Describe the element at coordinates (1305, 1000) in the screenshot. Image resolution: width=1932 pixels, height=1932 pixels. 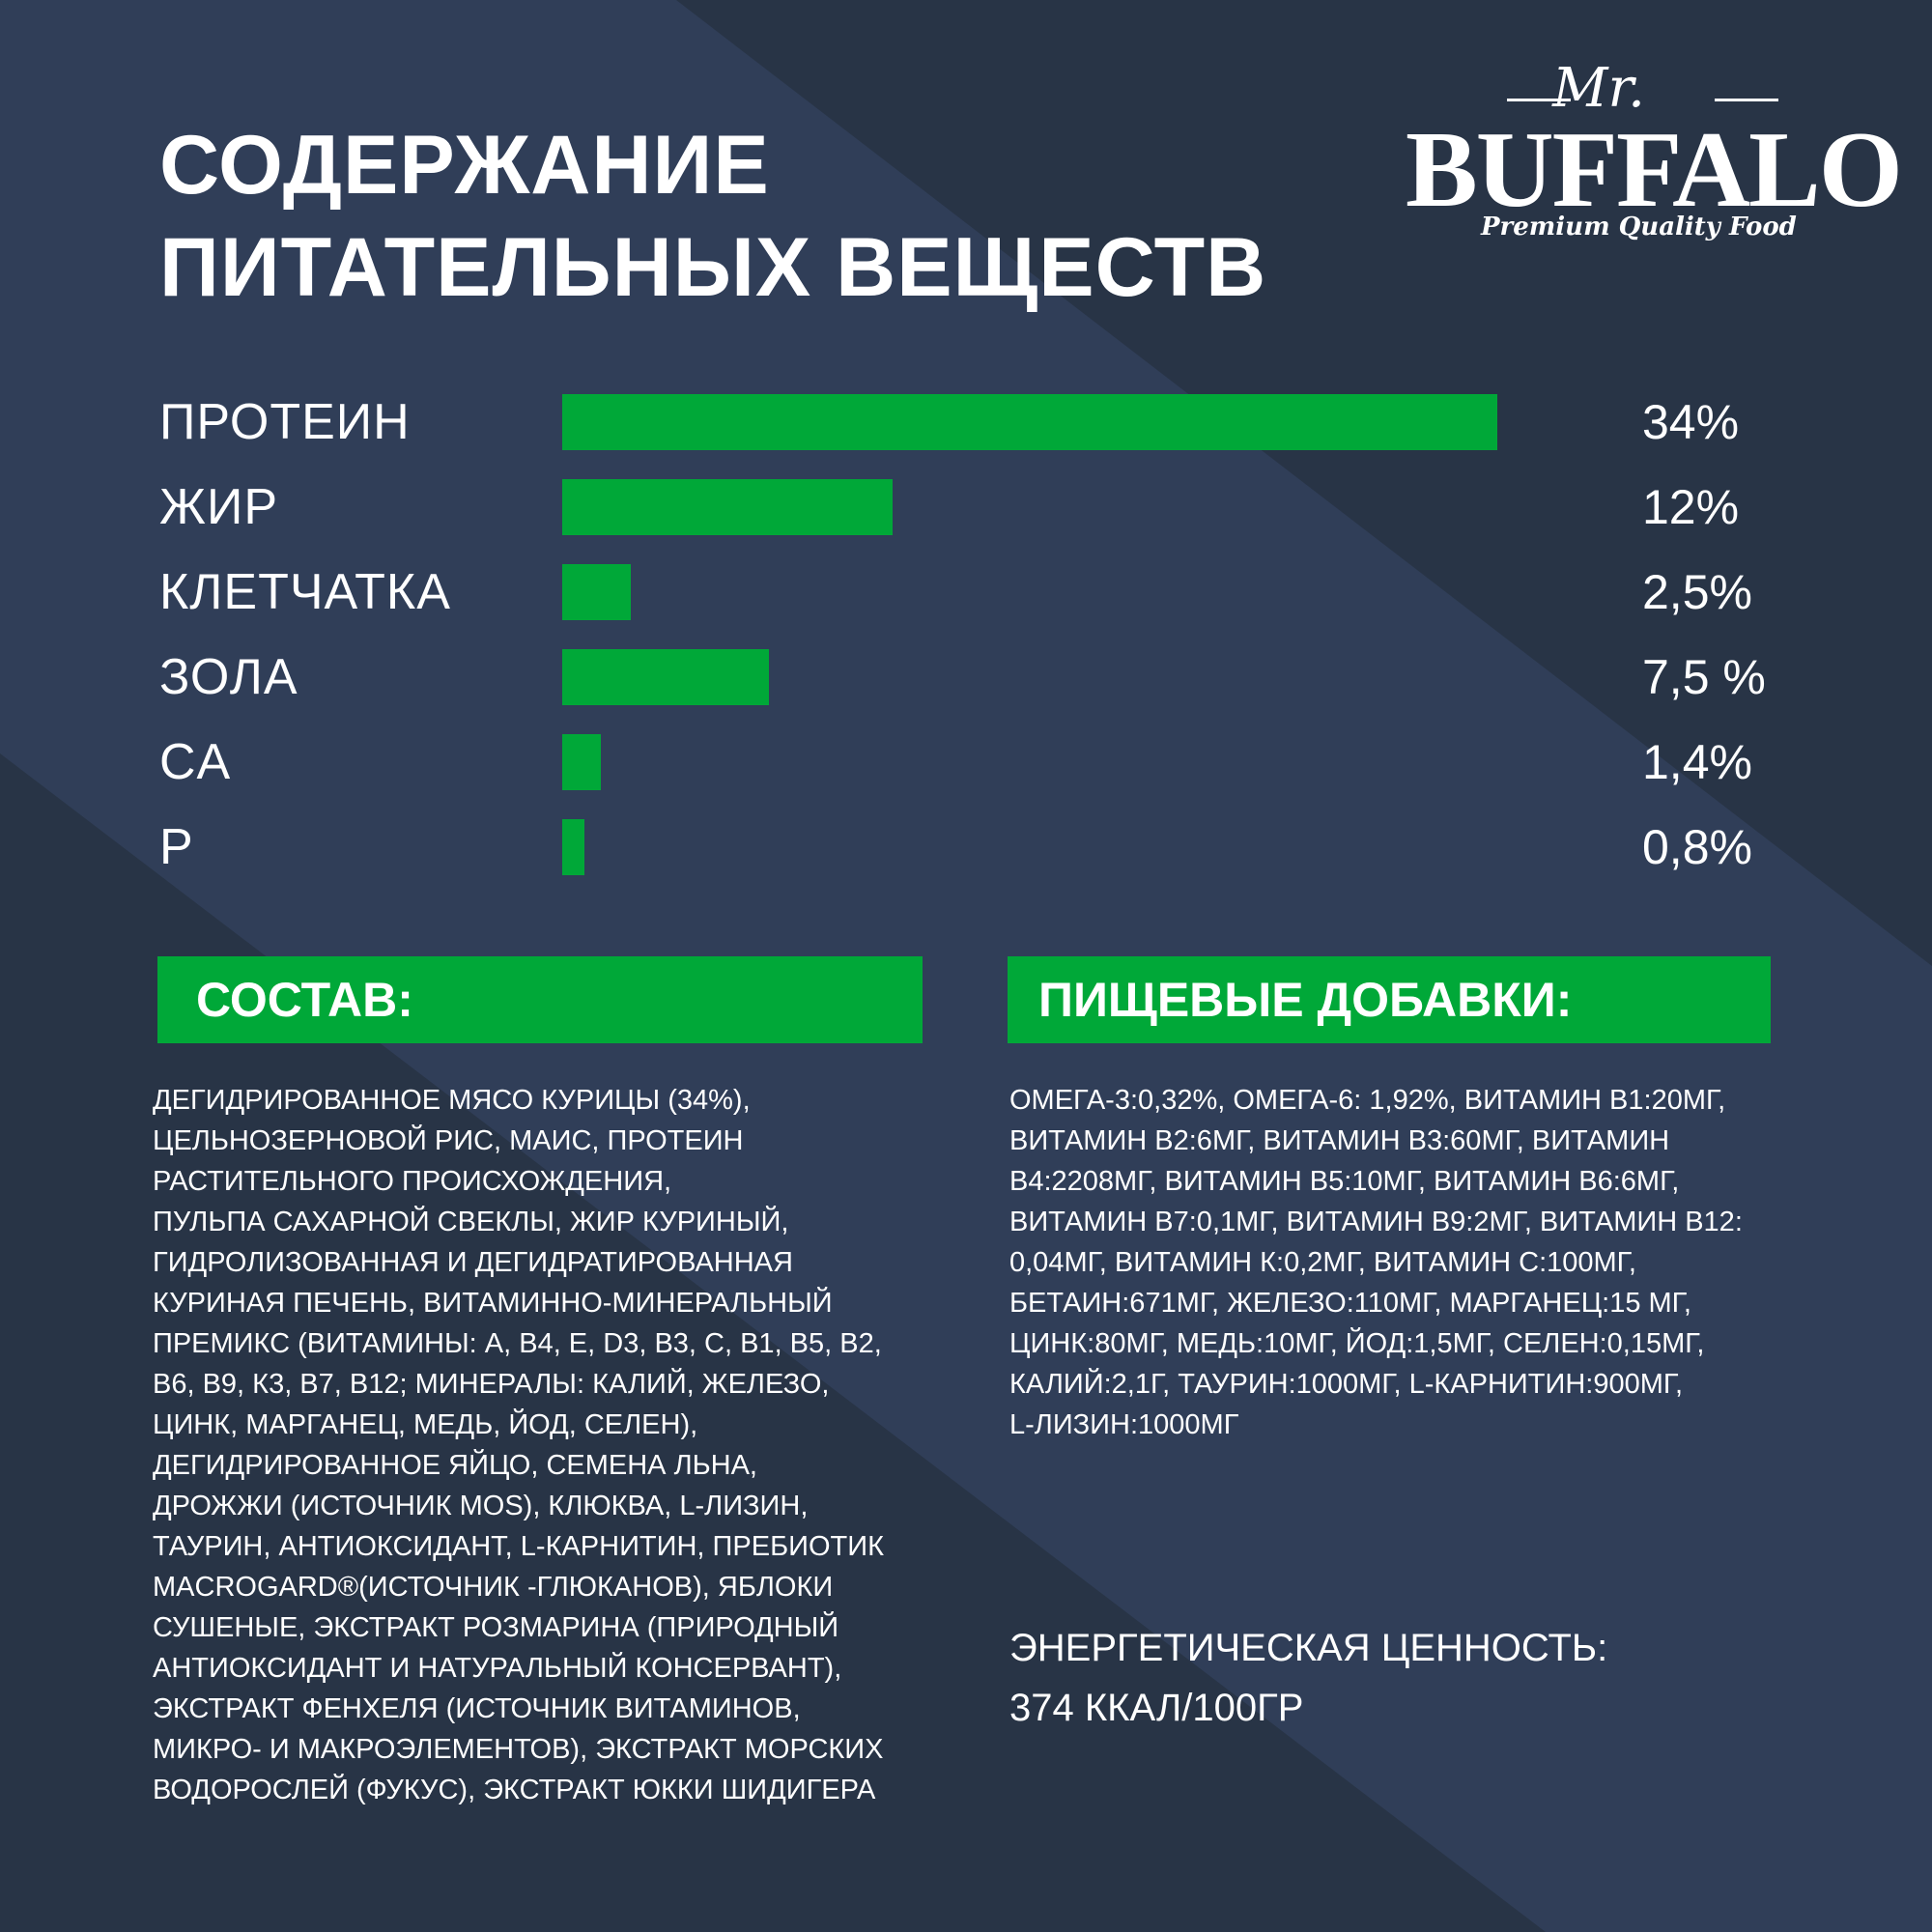
I see `additives-heading: ПИЩЕВЫЕ ДОБАВКИ:` at that location.